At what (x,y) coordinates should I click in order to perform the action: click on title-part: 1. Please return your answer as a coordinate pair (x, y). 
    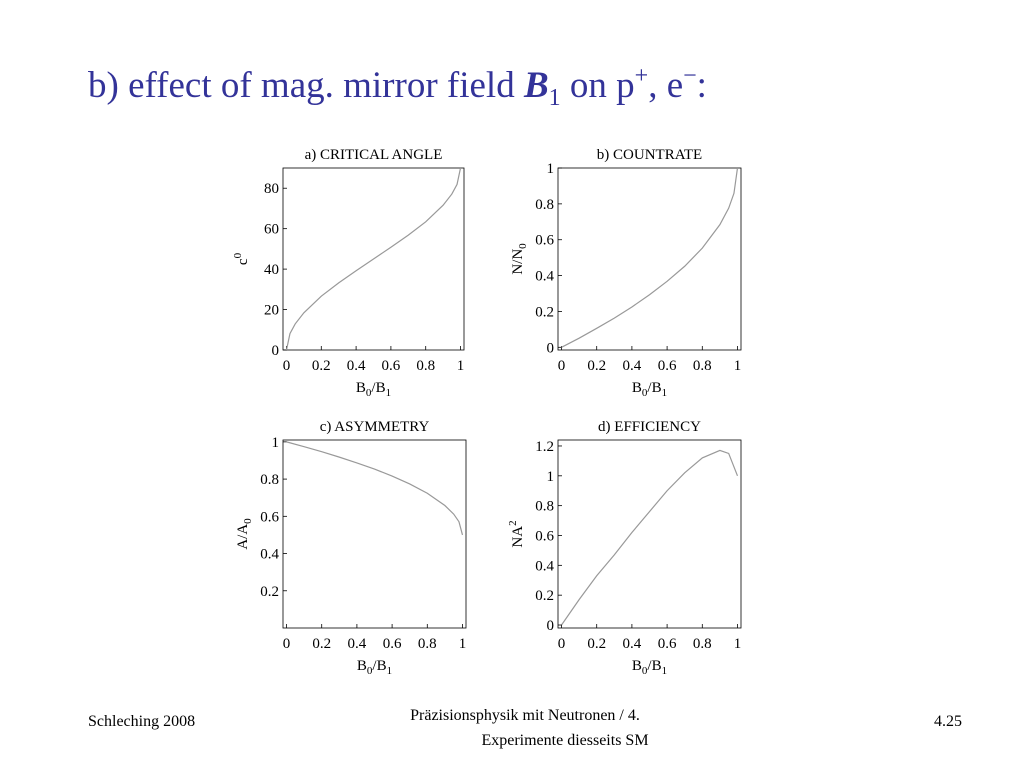
    Looking at the image, I should click on (555, 98).